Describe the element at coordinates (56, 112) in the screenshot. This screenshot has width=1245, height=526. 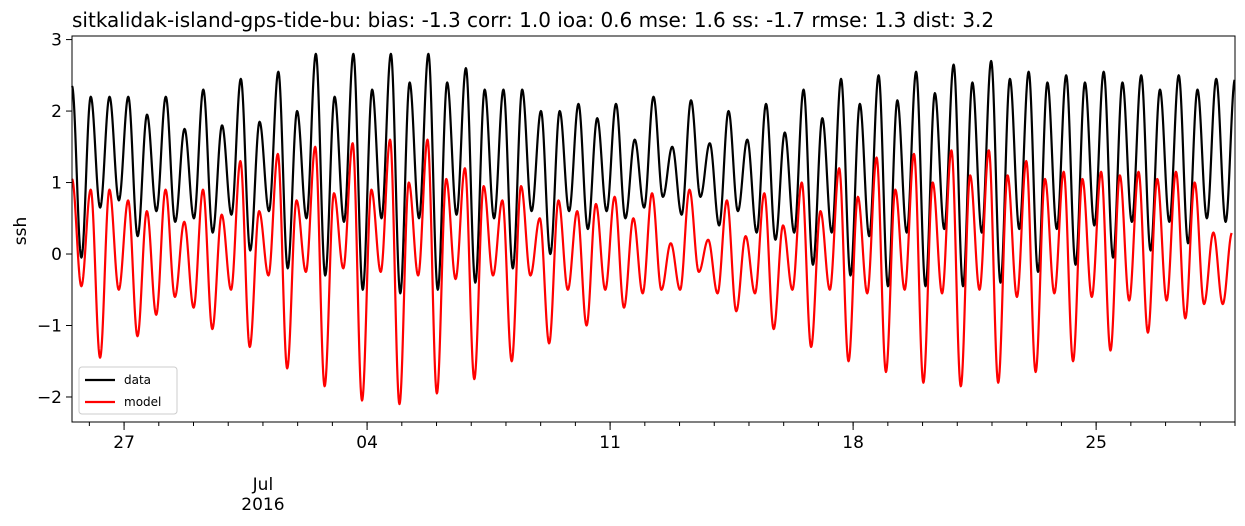
I see `y-tick-label: 2` at that location.